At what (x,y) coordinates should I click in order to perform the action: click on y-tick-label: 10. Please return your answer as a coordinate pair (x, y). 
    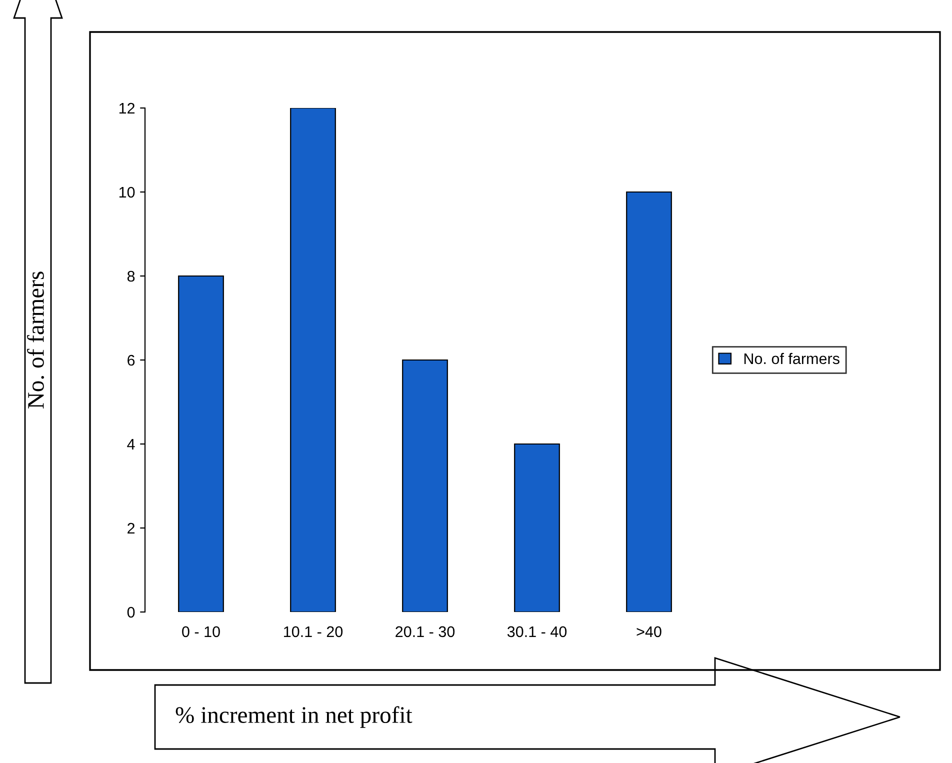
    Looking at the image, I should click on (127, 192).